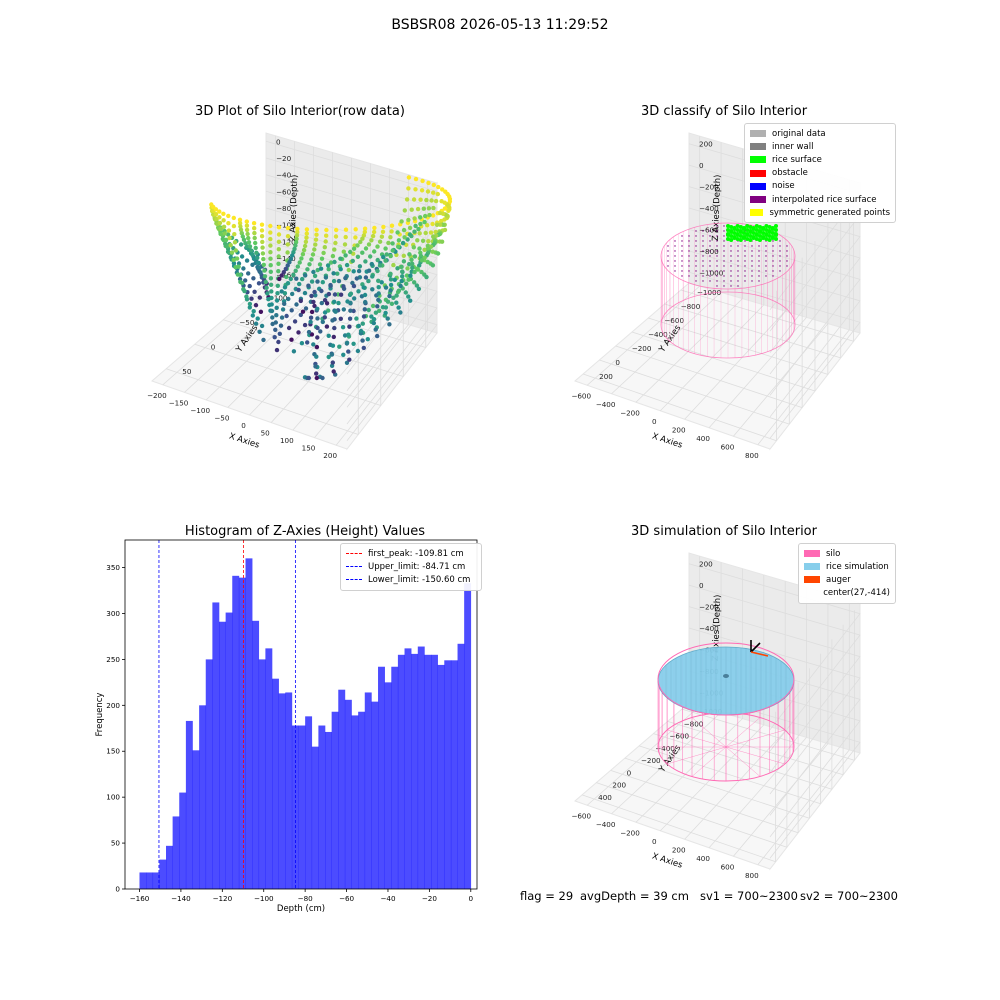 The width and height of the screenshot is (1000, 1000). What do you see at coordinates (630, 832) in the screenshot?
I see `x-tick-label: −200` at bounding box center [630, 832].